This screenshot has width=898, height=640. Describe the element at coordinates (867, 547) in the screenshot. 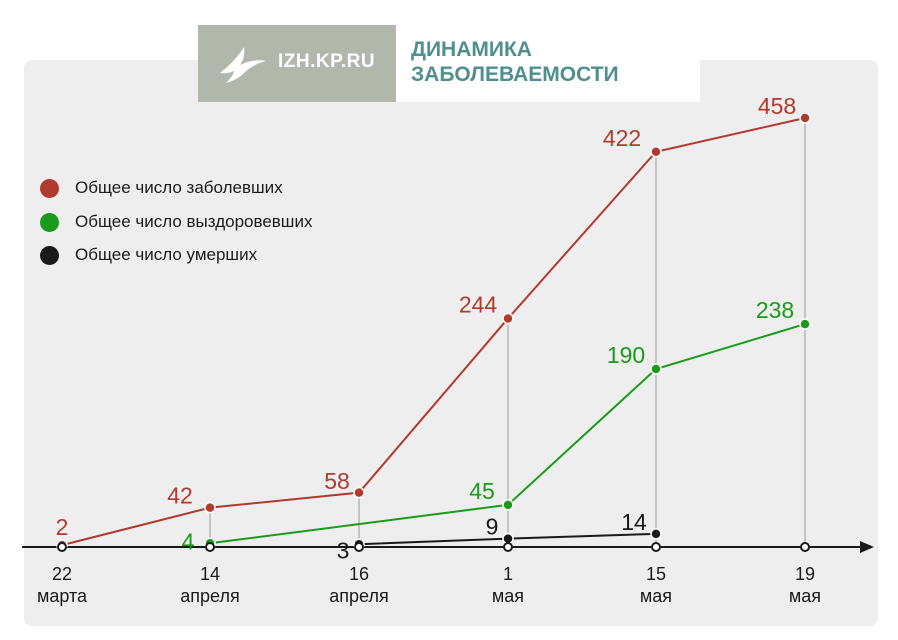

I see `x-axis-arrow` at that location.